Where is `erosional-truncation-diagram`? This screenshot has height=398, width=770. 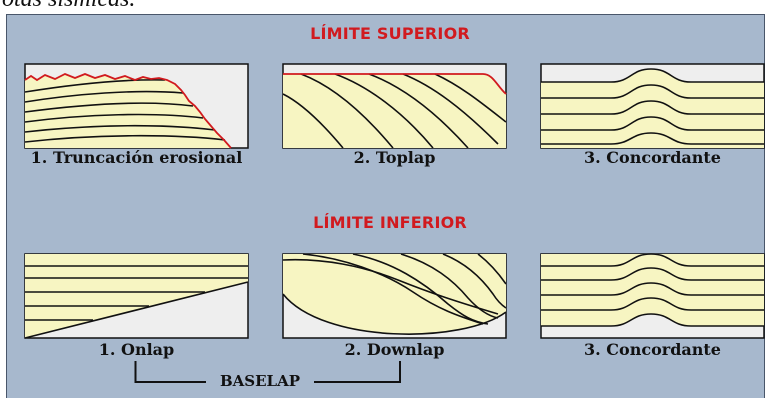 erosional-truncation-diagram is located at coordinates (136, 106).